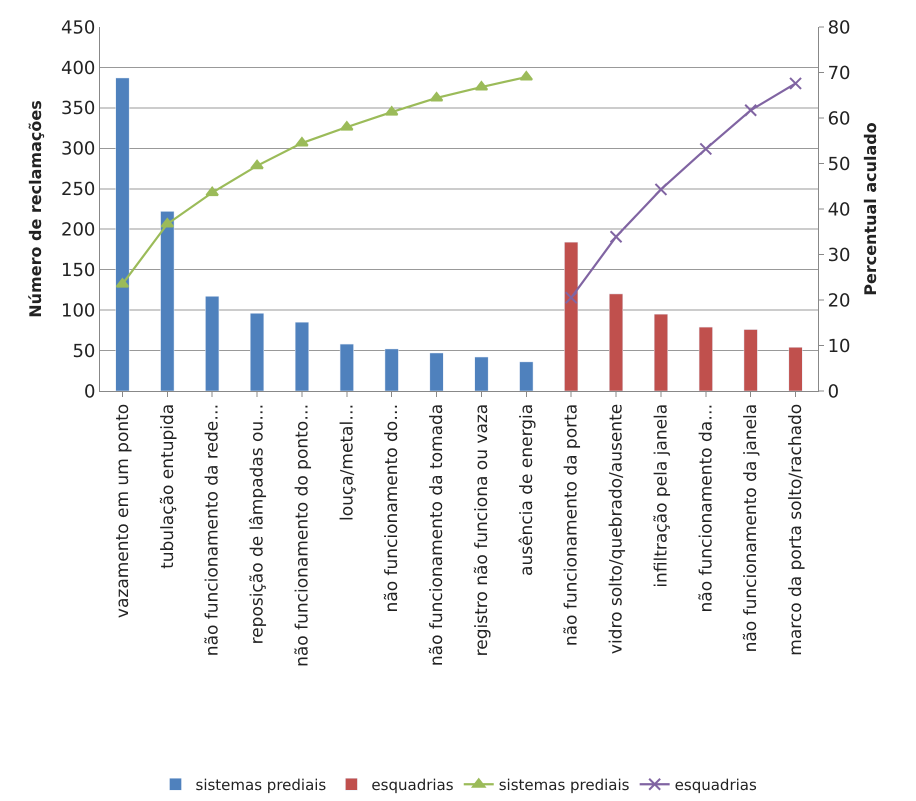  I want to click on y-tick-label: 200, so click(78, 230).